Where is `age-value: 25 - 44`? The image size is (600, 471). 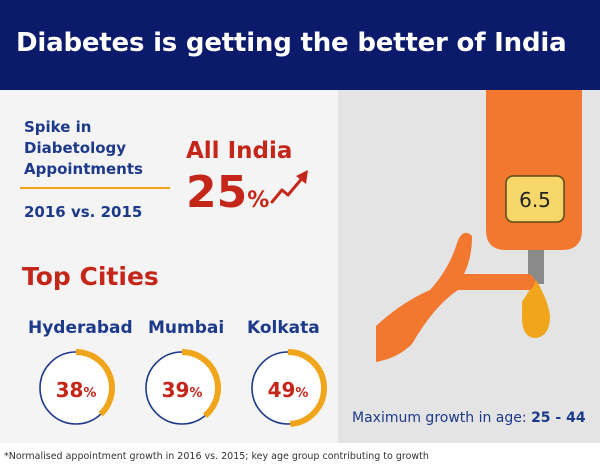 age-value: 25 - 44 is located at coordinates (558, 418).